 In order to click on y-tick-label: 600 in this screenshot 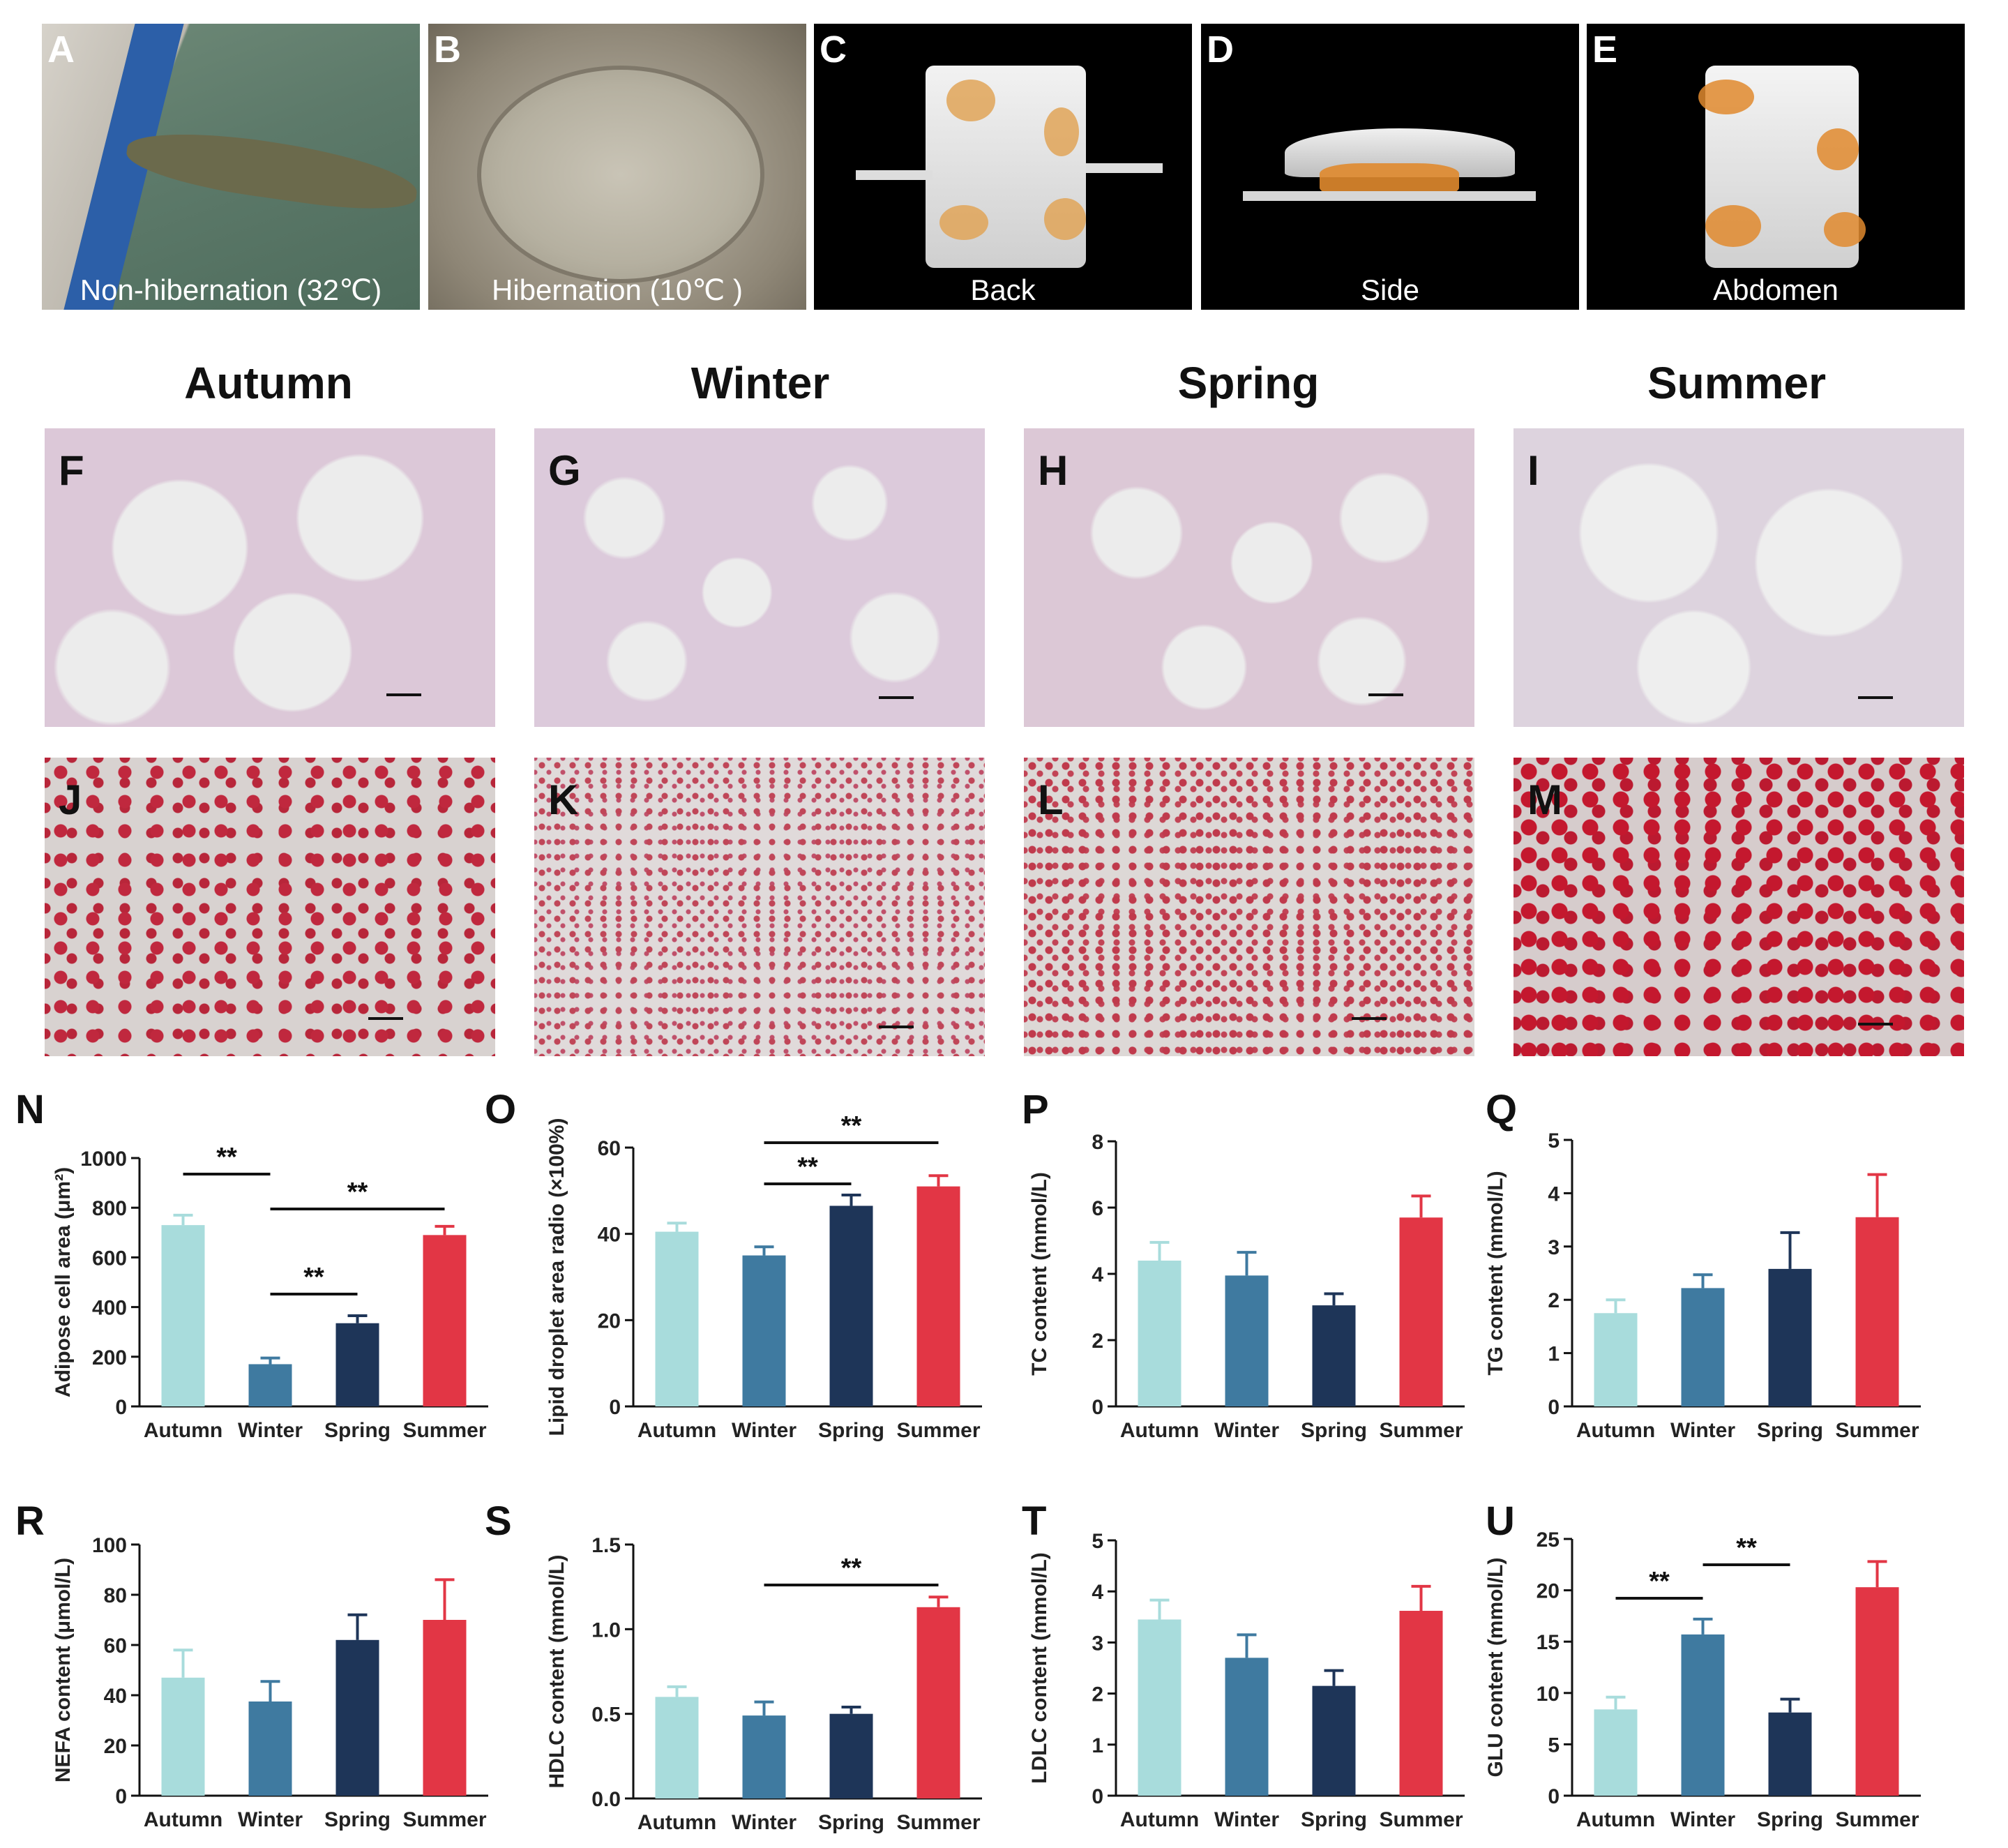, I will do `click(109, 1259)`.